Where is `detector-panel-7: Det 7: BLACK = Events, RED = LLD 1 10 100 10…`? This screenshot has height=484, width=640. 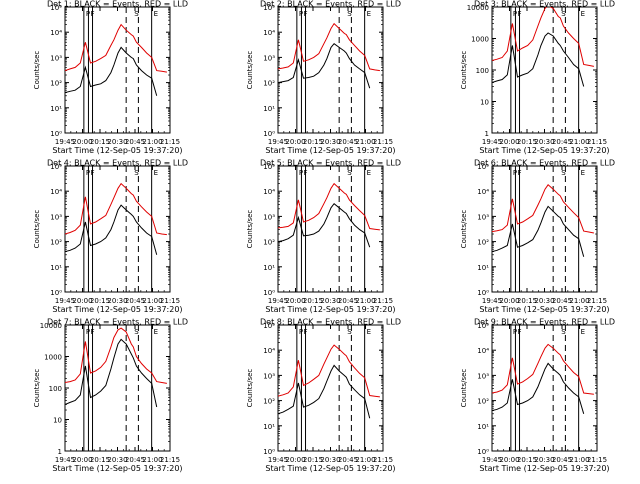
detector-panel-7: Det 7: BLACK = Events, RED = LLD 1 10 100 10… is located at coordinates (110, 396).